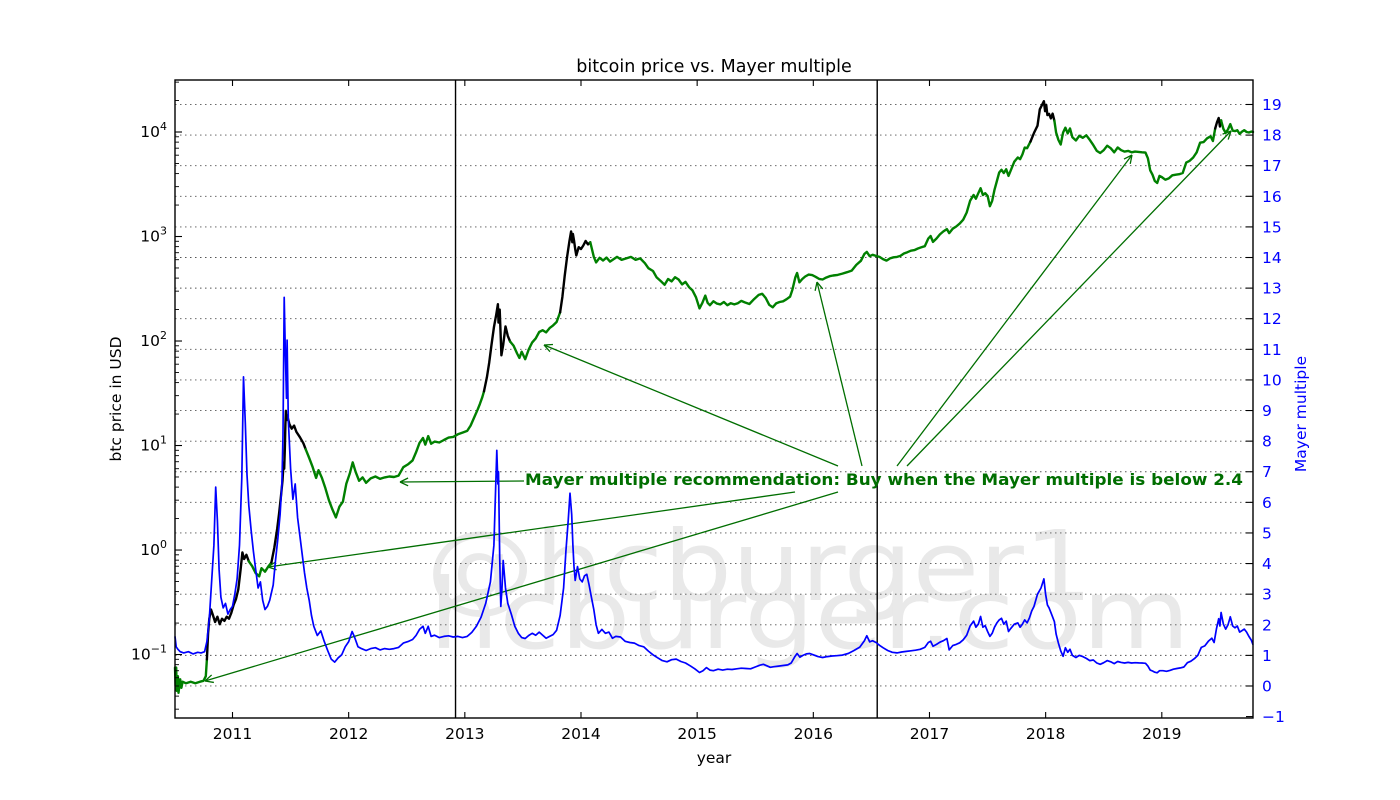  What do you see at coordinates (1272, 289) in the screenshot?
I see `y-right-tick-label: 13` at bounding box center [1272, 289].